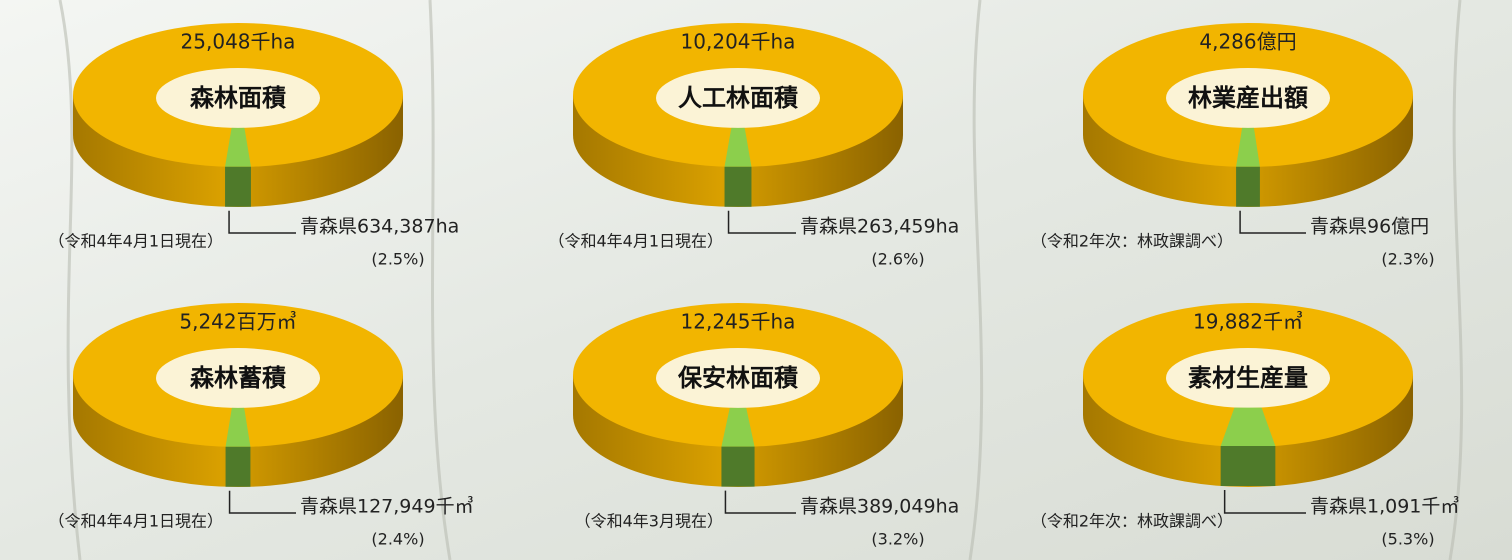 The image size is (1512, 560). I want to click on title: 保安林面積, so click(737, 378).